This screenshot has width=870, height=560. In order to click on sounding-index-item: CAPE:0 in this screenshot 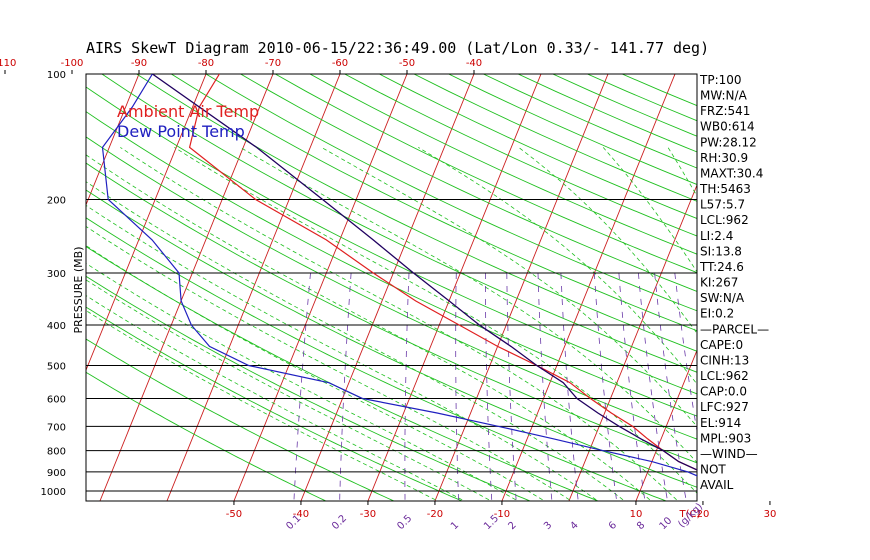, I will do `click(721, 345)`.